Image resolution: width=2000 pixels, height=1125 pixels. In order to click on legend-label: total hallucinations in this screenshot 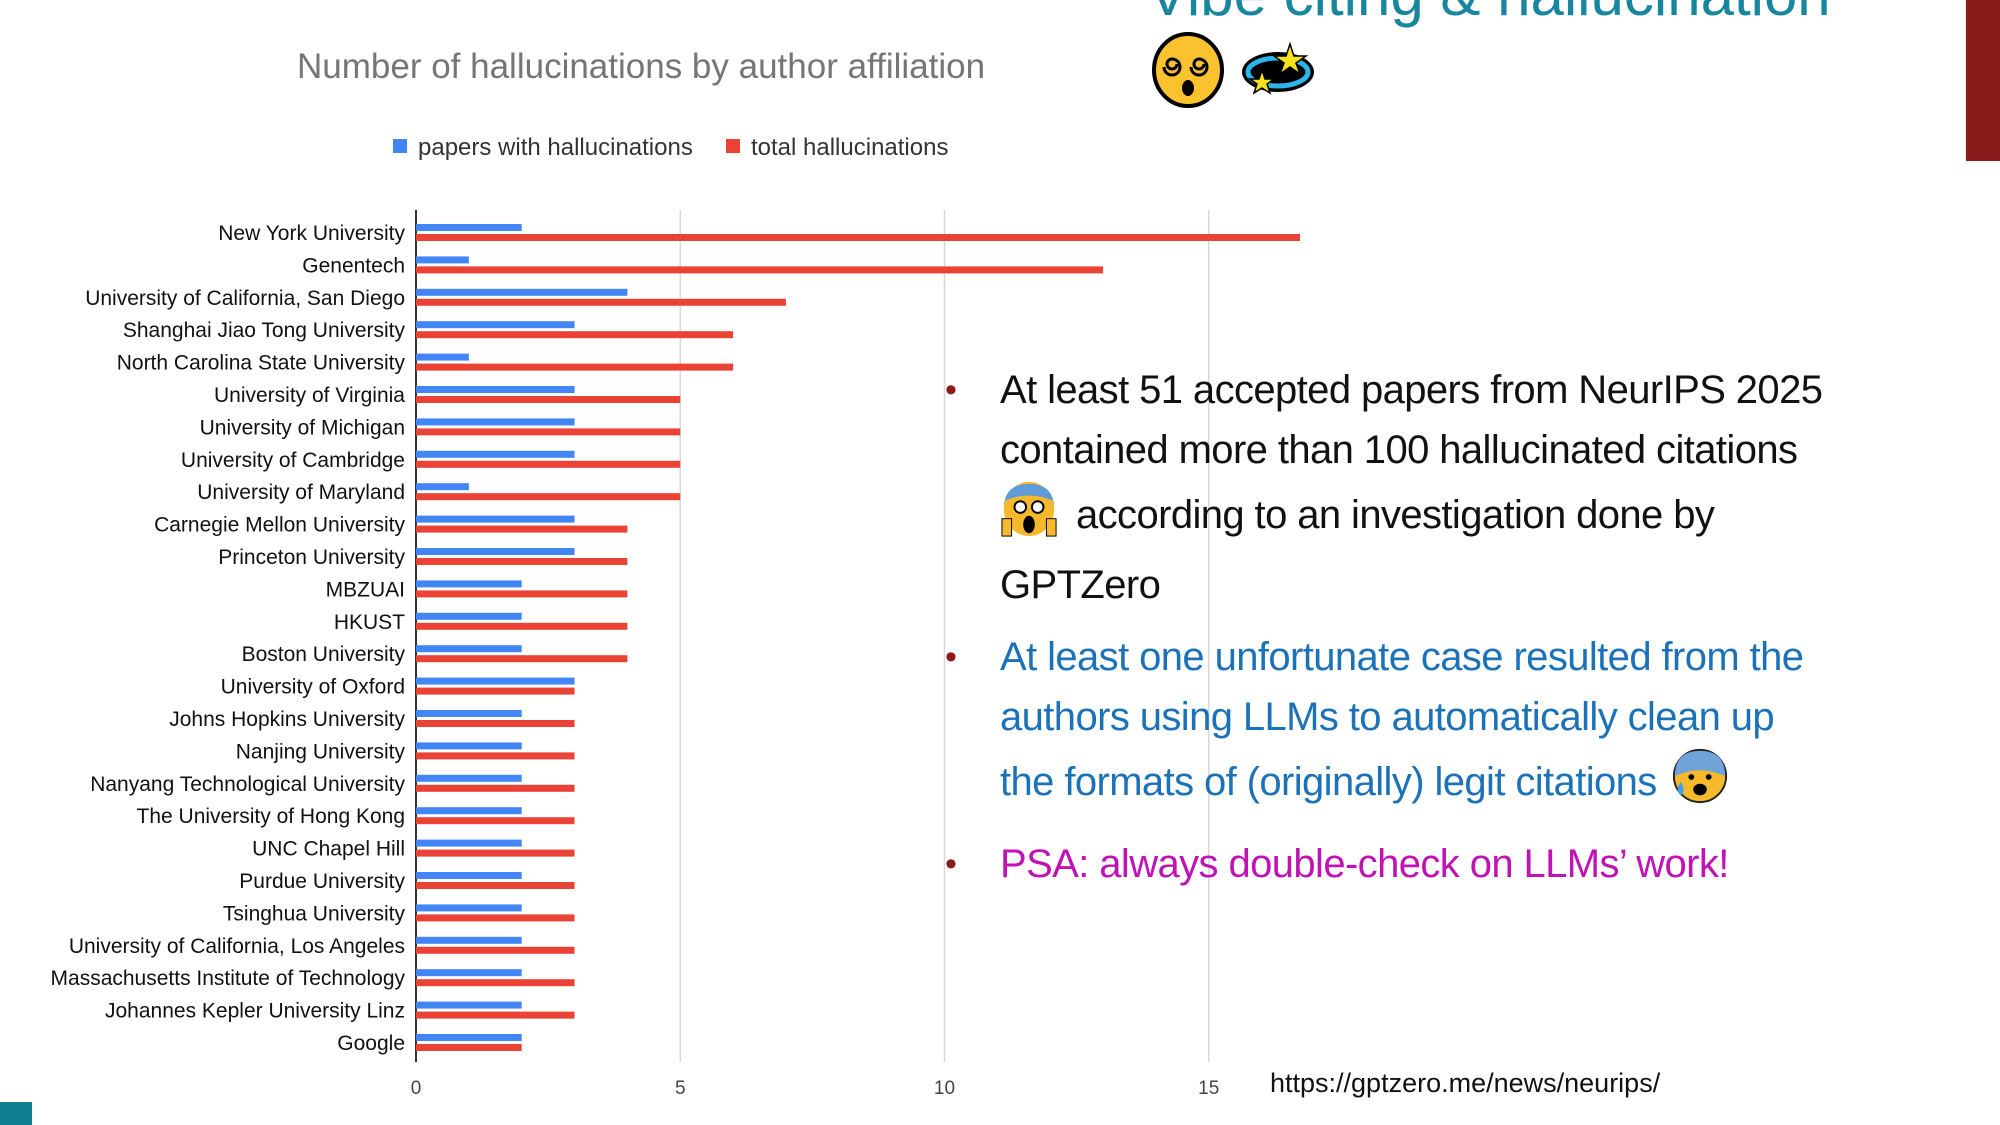, I will do `click(849, 147)`.